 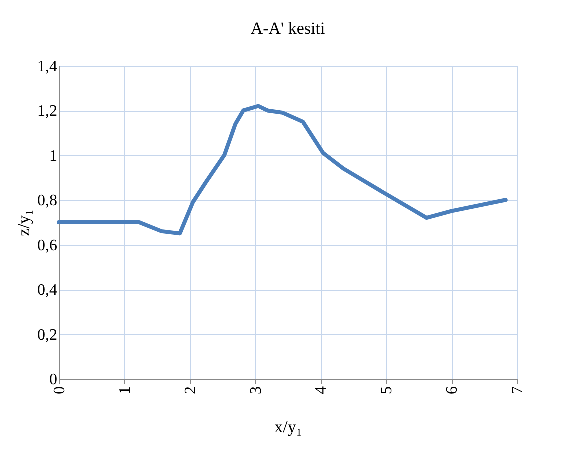 What do you see at coordinates (54, 156) in the screenshot?
I see `y-tick-label: 1` at bounding box center [54, 156].